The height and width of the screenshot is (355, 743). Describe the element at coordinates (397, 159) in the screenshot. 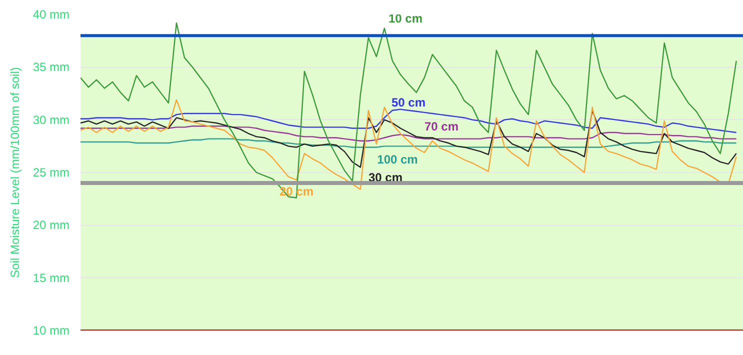

I see `series-label: 100 cm` at that location.